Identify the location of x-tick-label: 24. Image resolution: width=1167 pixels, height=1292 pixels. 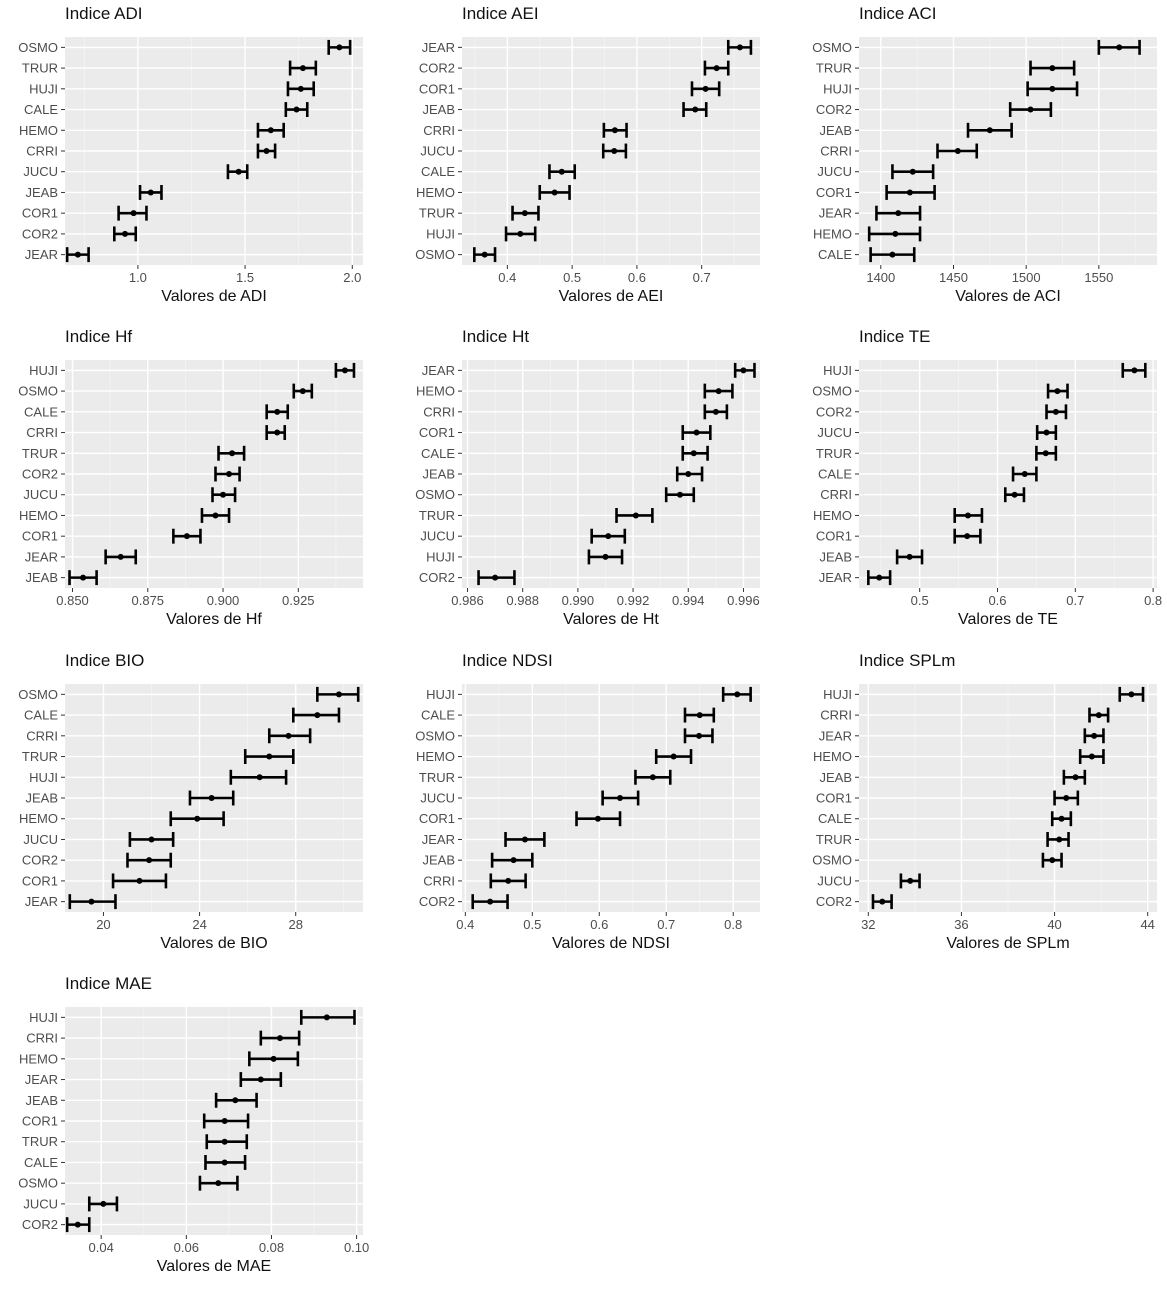
(199, 924).